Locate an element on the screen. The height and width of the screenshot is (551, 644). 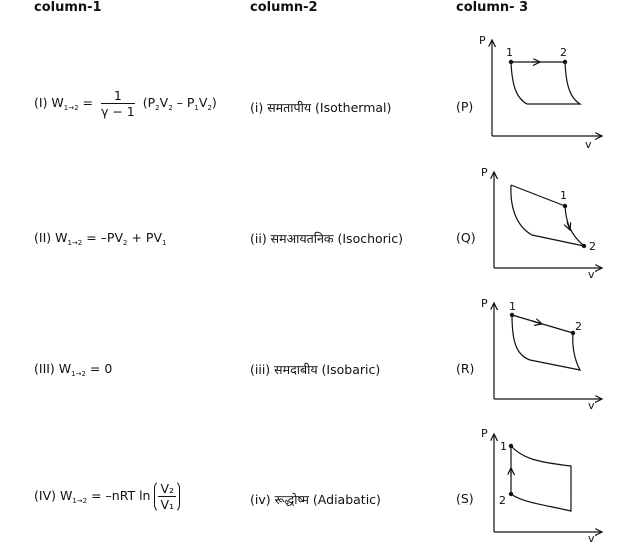
row-1-label: (P) is located at coordinates (465, 106).